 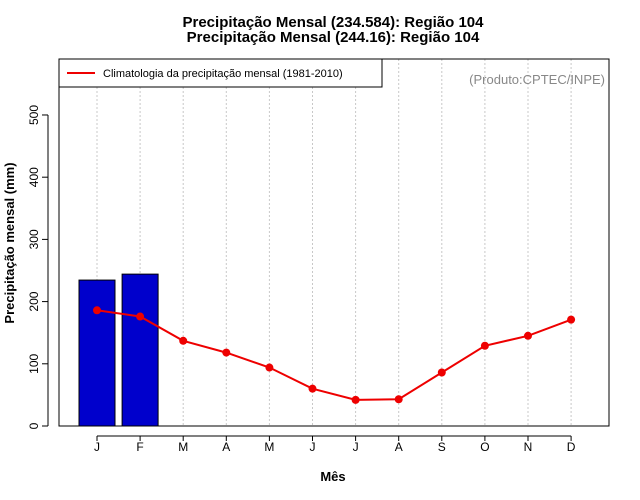 What do you see at coordinates (334, 355) in the screenshot?
I see `climatology-line` at bounding box center [334, 355].